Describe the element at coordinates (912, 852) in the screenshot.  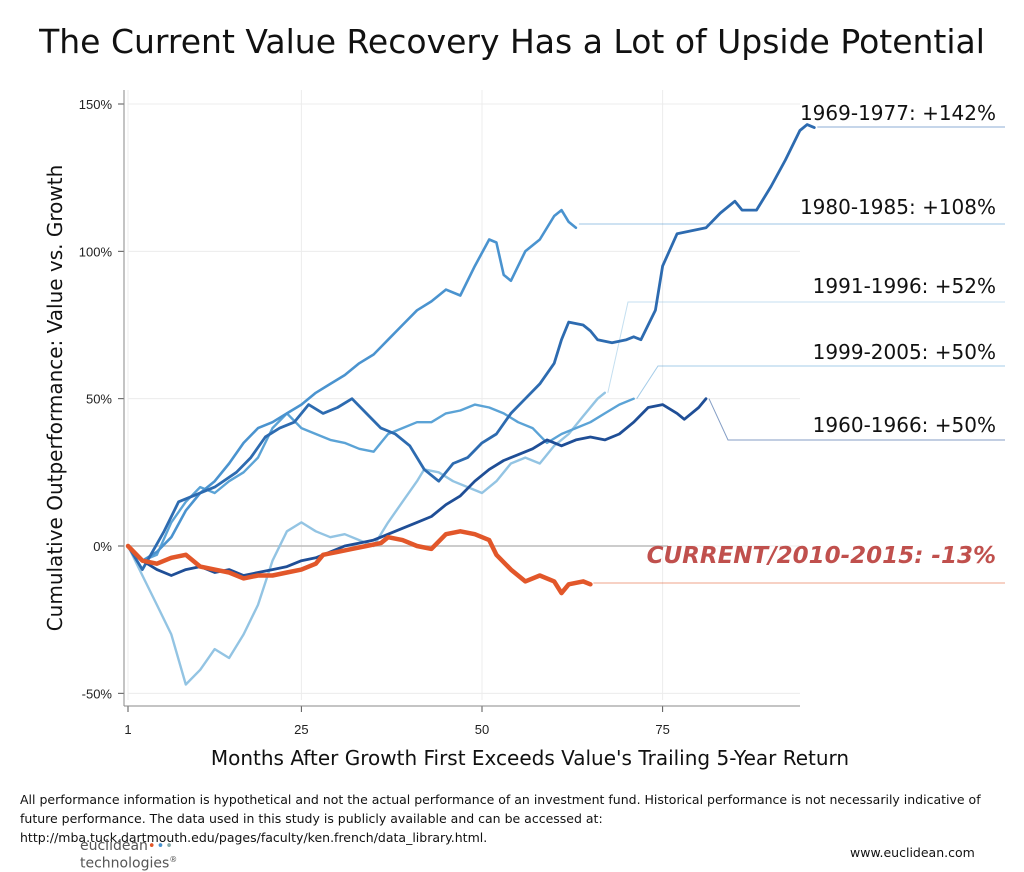
I see `website-link: www.euclidean.com` at that location.